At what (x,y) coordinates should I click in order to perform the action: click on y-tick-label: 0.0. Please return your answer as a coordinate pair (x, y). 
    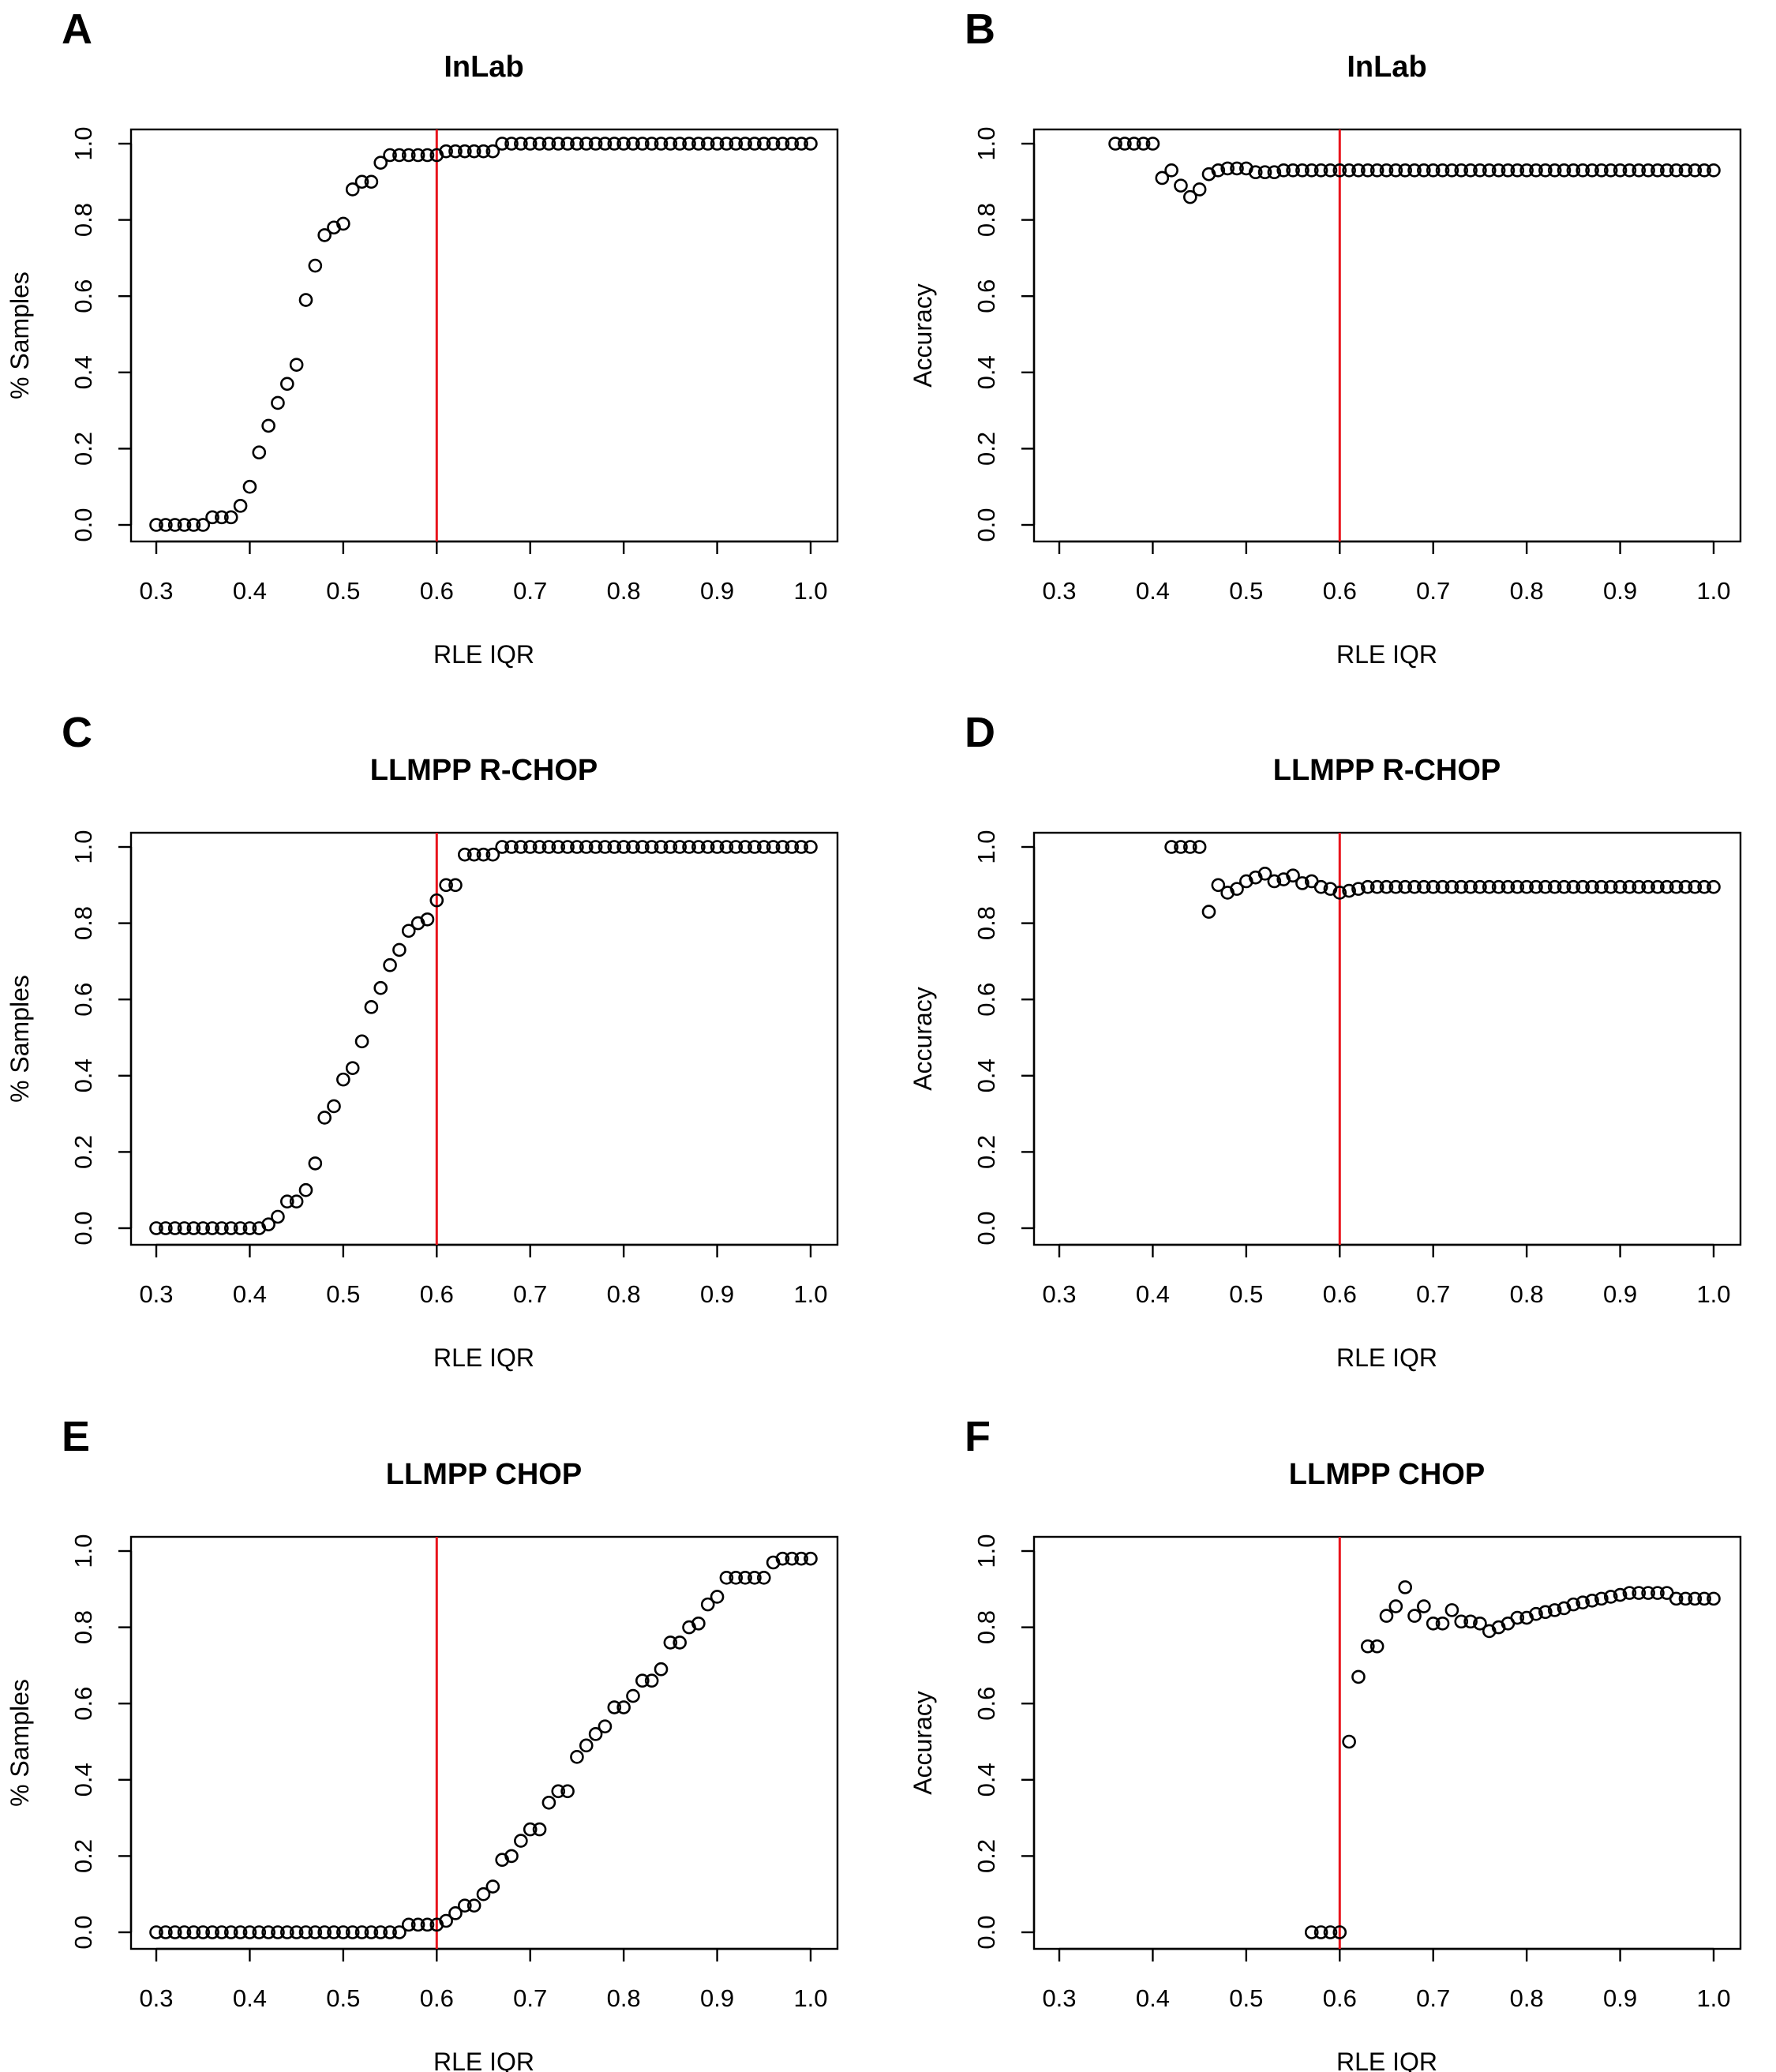
    Looking at the image, I should click on (83, 524).